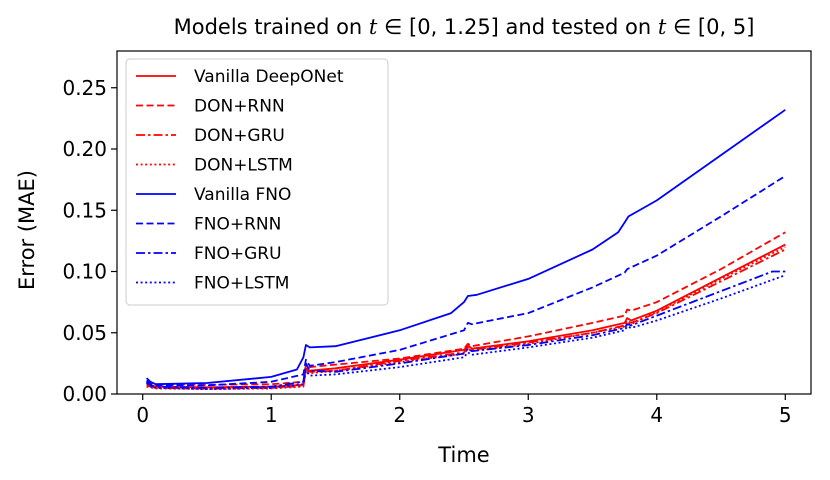  What do you see at coordinates (785, 415) in the screenshot?
I see `x-tick-label: 5` at bounding box center [785, 415].